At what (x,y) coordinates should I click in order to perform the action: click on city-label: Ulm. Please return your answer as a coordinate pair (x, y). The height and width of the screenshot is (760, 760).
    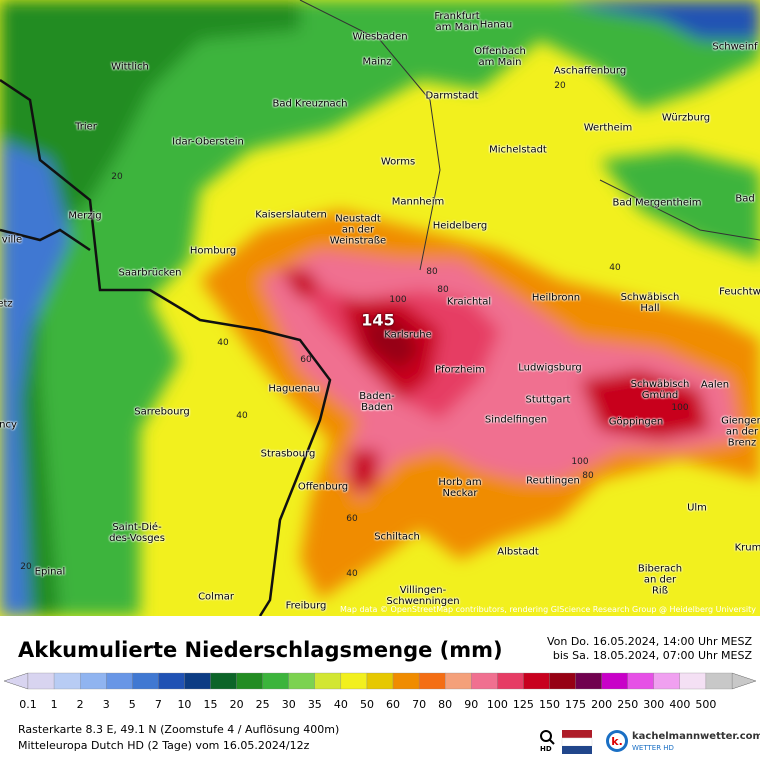
    Looking at the image, I should click on (697, 508).